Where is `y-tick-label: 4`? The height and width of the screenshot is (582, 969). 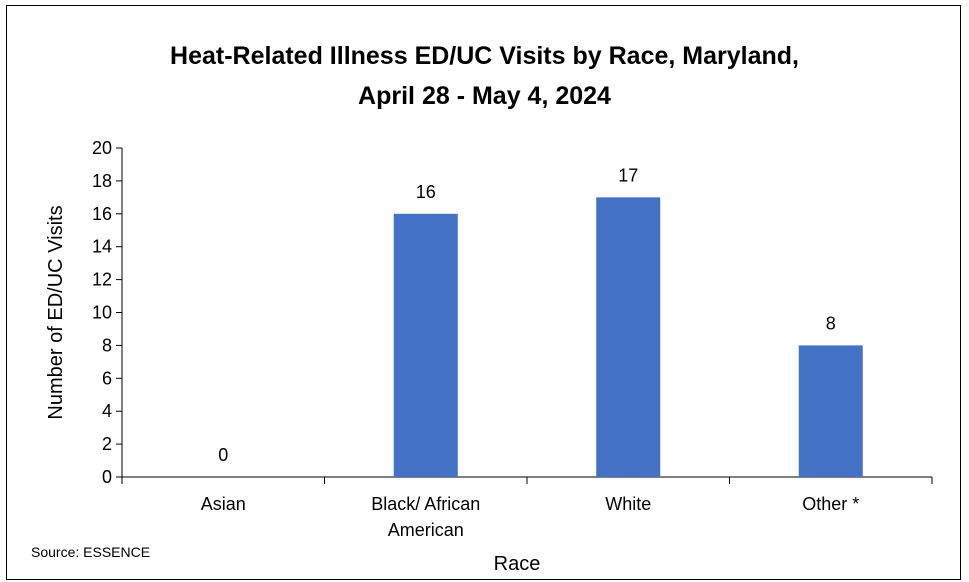
y-tick-label: 4 is located at coordinates (107, 411).